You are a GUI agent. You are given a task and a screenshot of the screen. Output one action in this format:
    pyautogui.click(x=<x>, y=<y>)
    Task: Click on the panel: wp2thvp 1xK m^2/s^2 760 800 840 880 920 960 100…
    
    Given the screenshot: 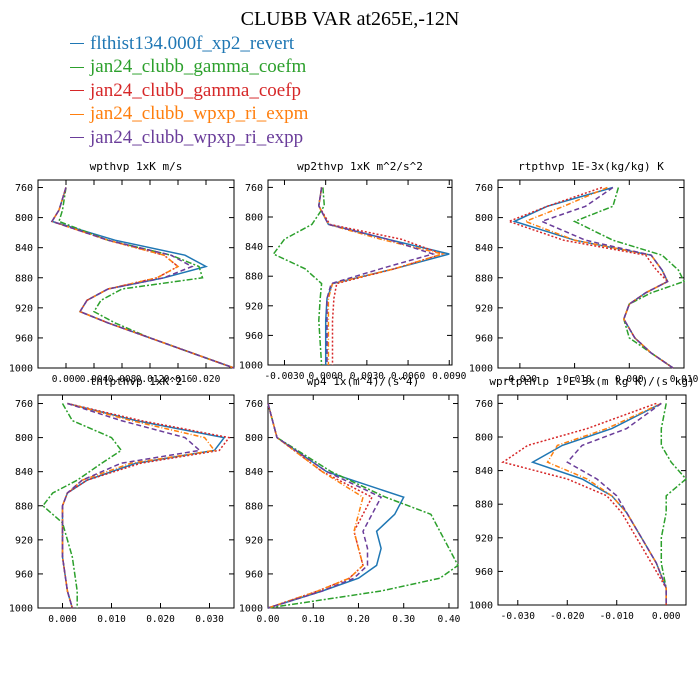 What is the action you would take?
    pyautogui.click(x=353, y=271)
    